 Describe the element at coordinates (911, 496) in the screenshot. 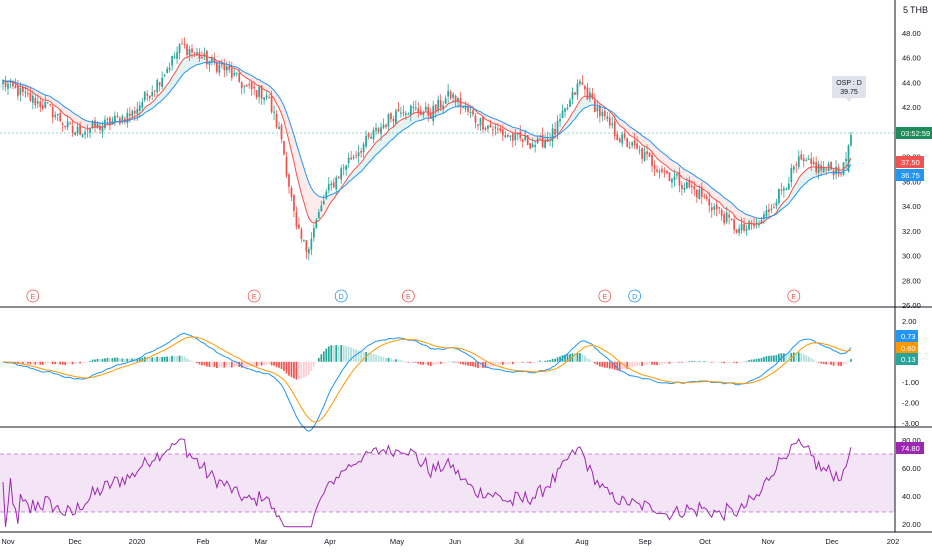

I see `rsi-tick-label: 40.00` at that location.